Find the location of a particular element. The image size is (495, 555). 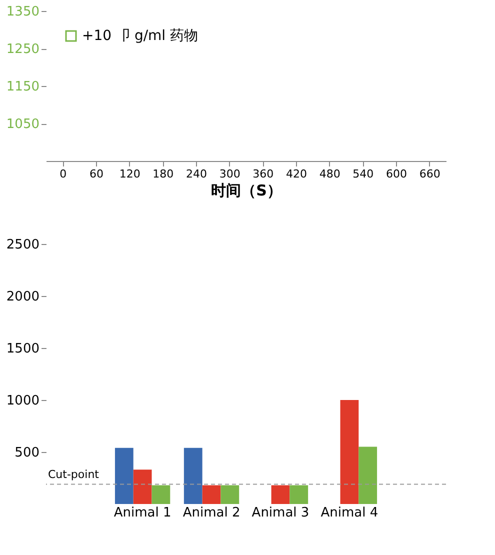

ref-line-label: Cut-point is located at coordinates (74, 475).